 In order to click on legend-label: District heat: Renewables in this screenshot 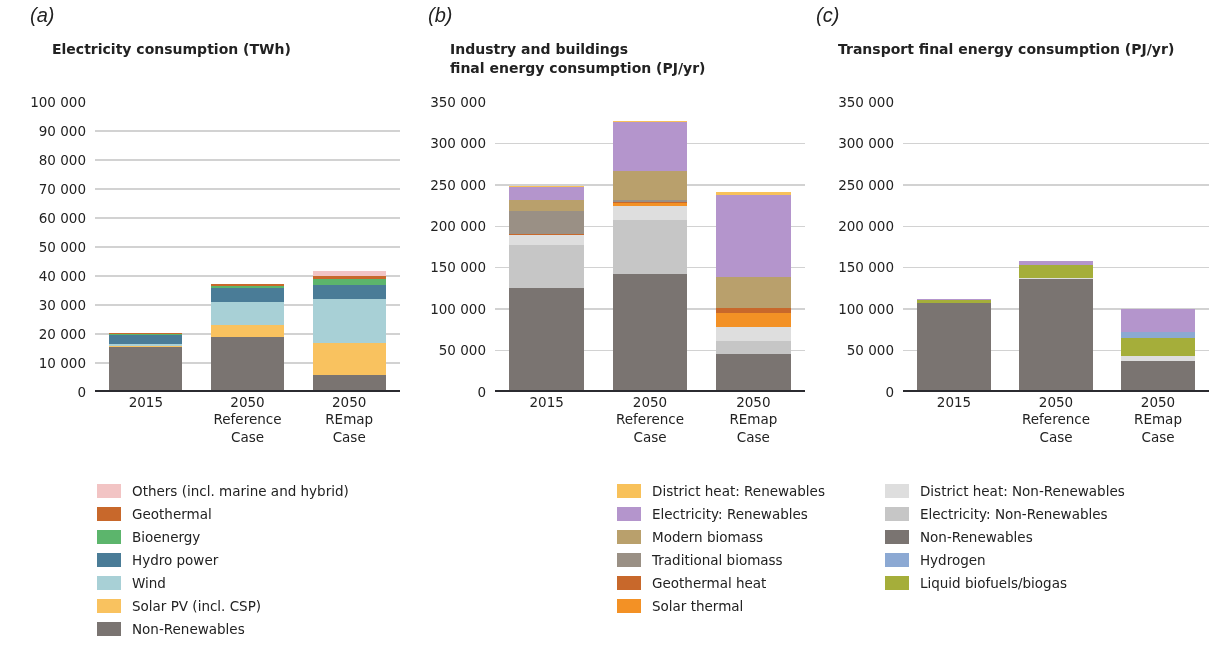, I will do `click(738, 490)`.